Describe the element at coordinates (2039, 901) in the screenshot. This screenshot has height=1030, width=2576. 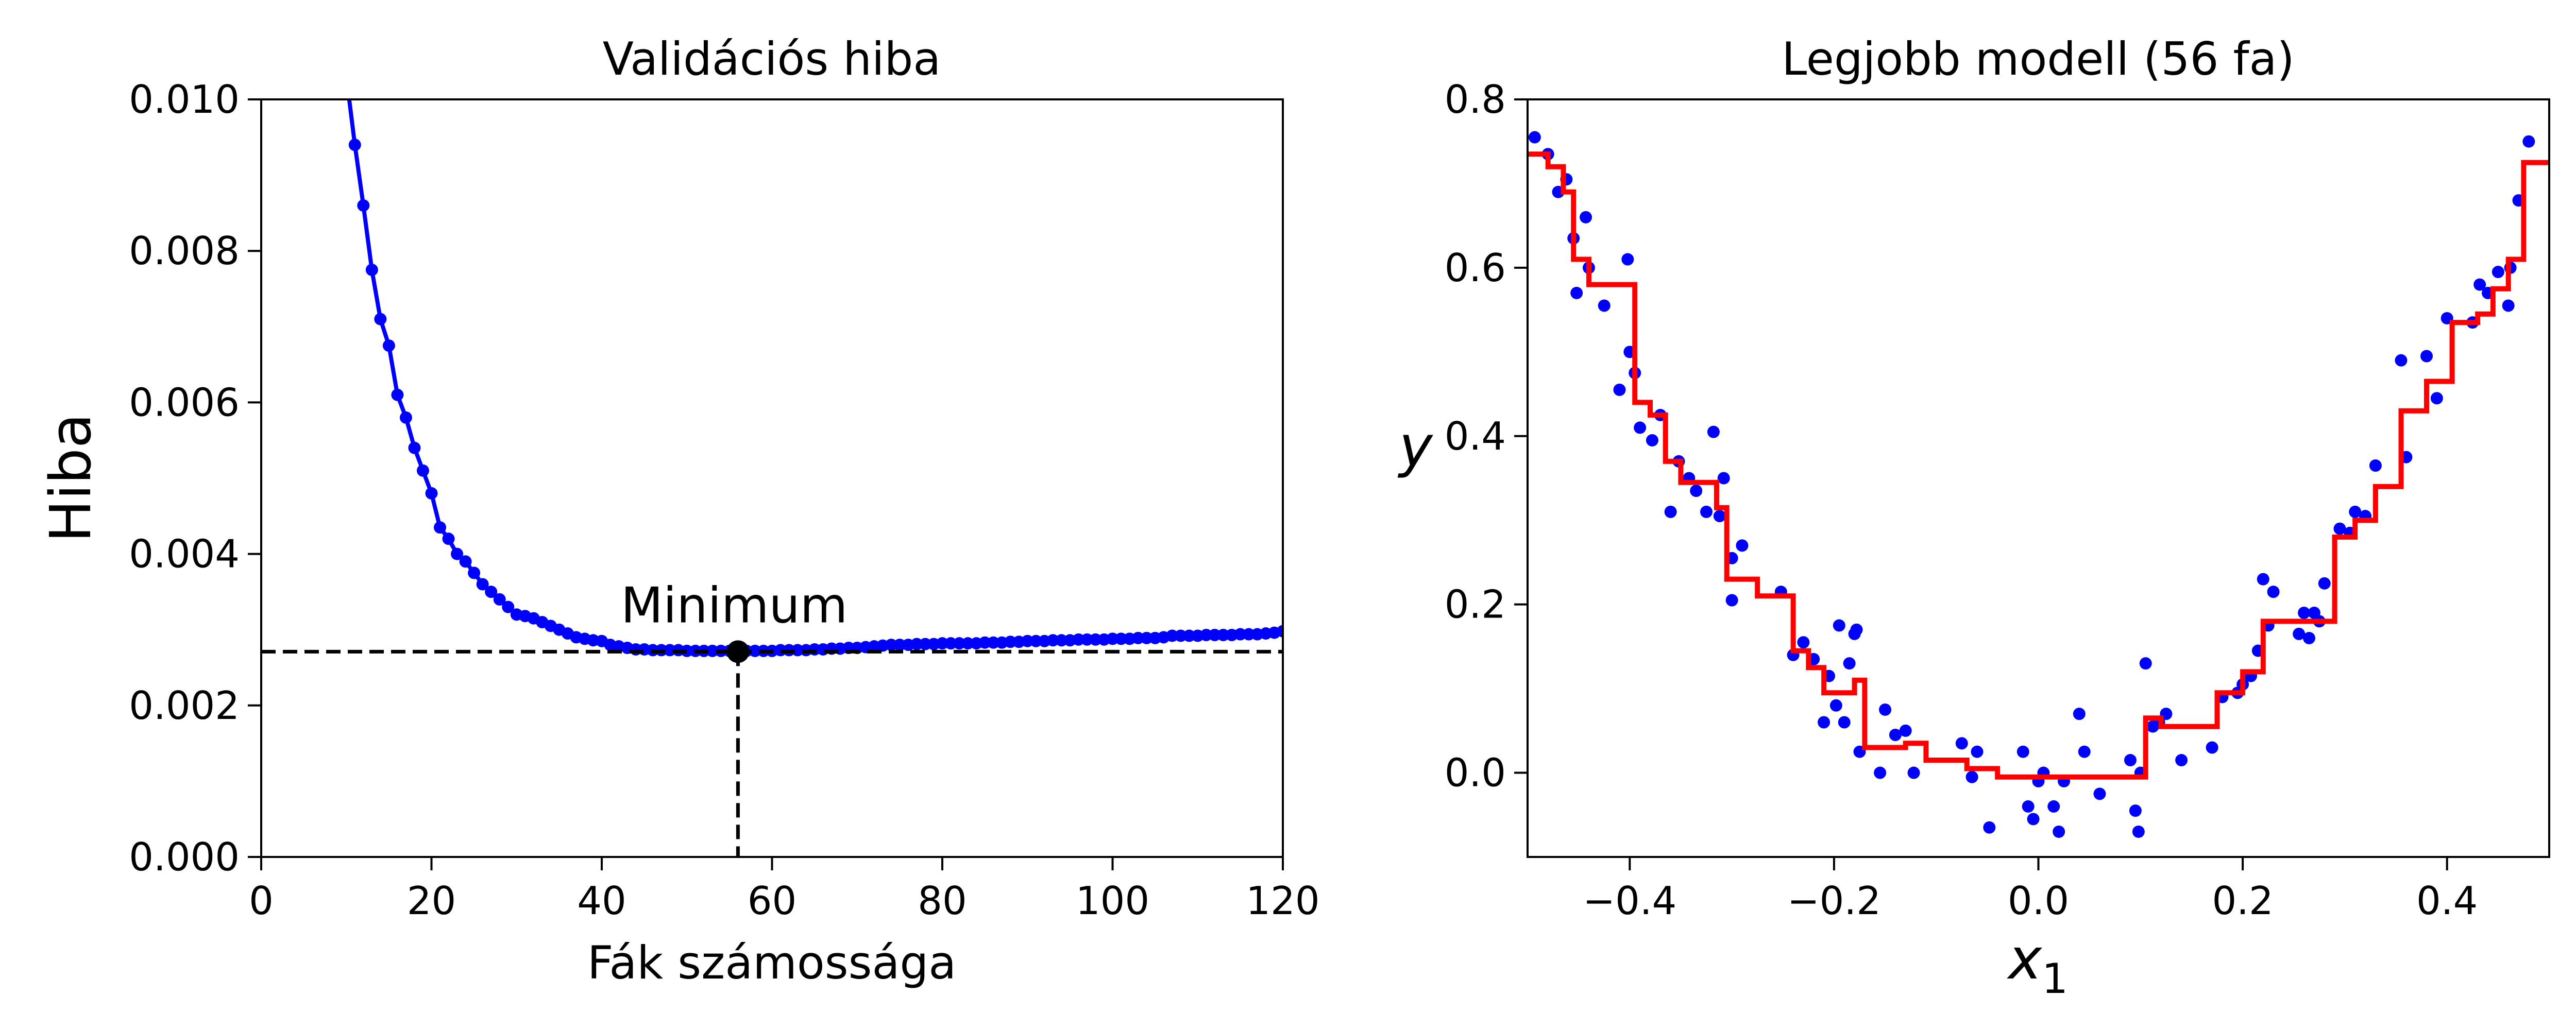
I see `right-x-tick-label: 0.0` at that location.